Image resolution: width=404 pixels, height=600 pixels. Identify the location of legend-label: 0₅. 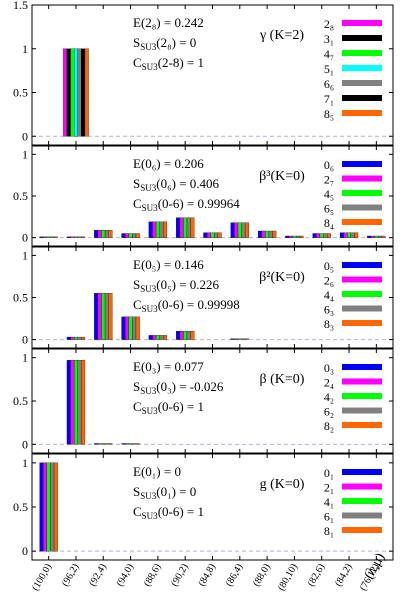
(329, 266).